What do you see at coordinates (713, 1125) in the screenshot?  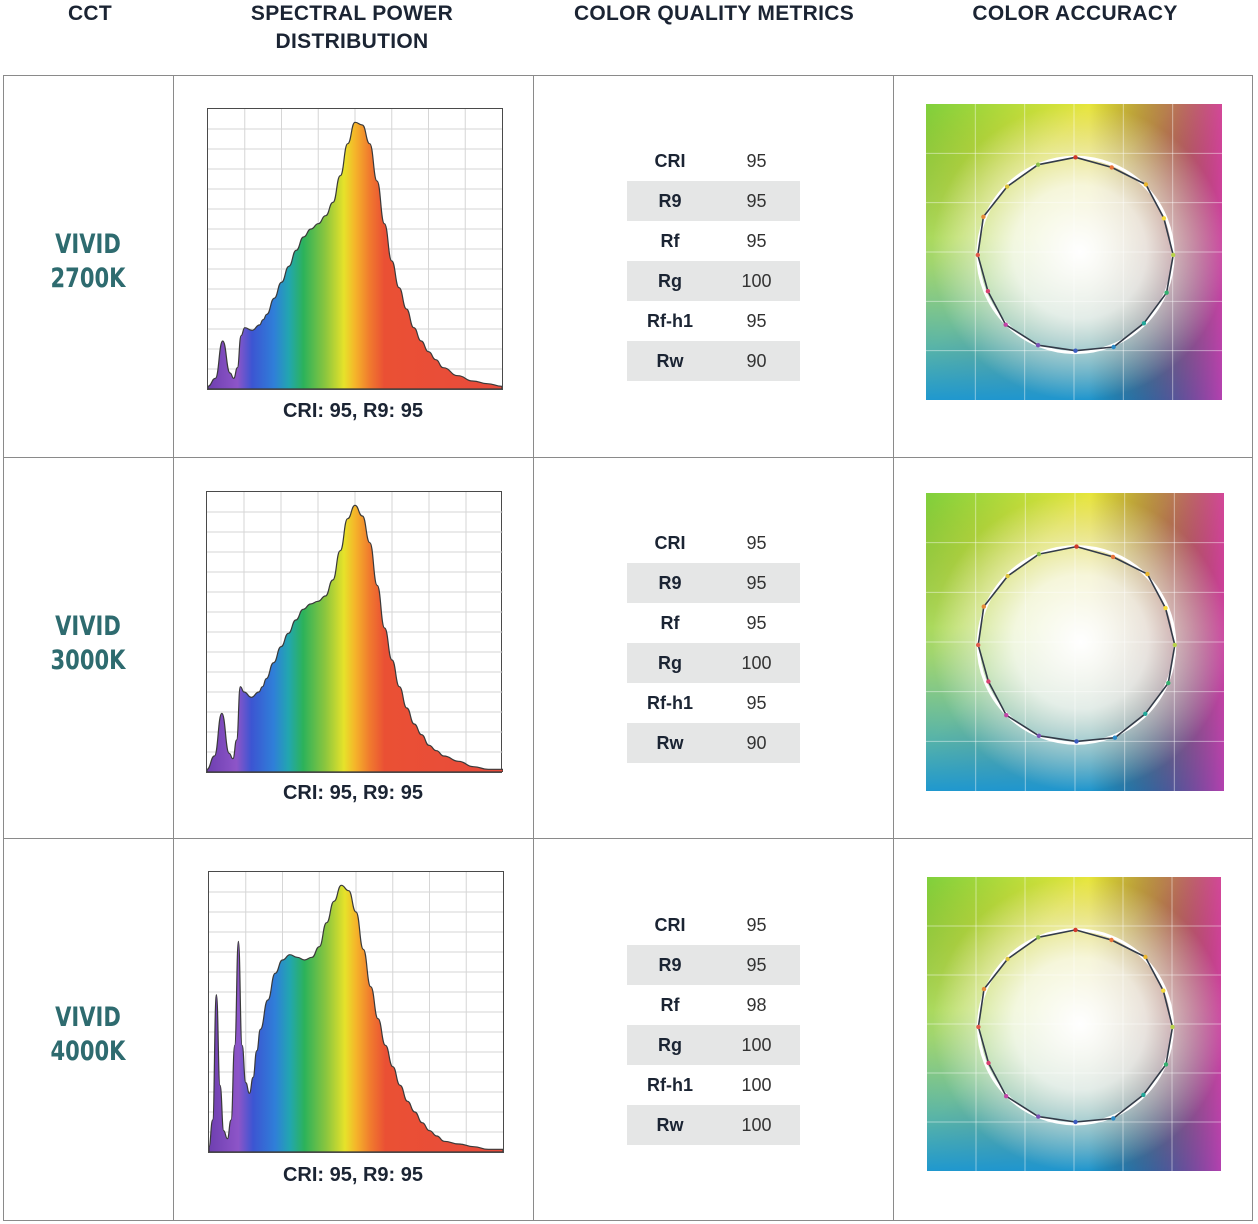 I see `metric-row: Rw 100` at bounding box center [713, 1125].